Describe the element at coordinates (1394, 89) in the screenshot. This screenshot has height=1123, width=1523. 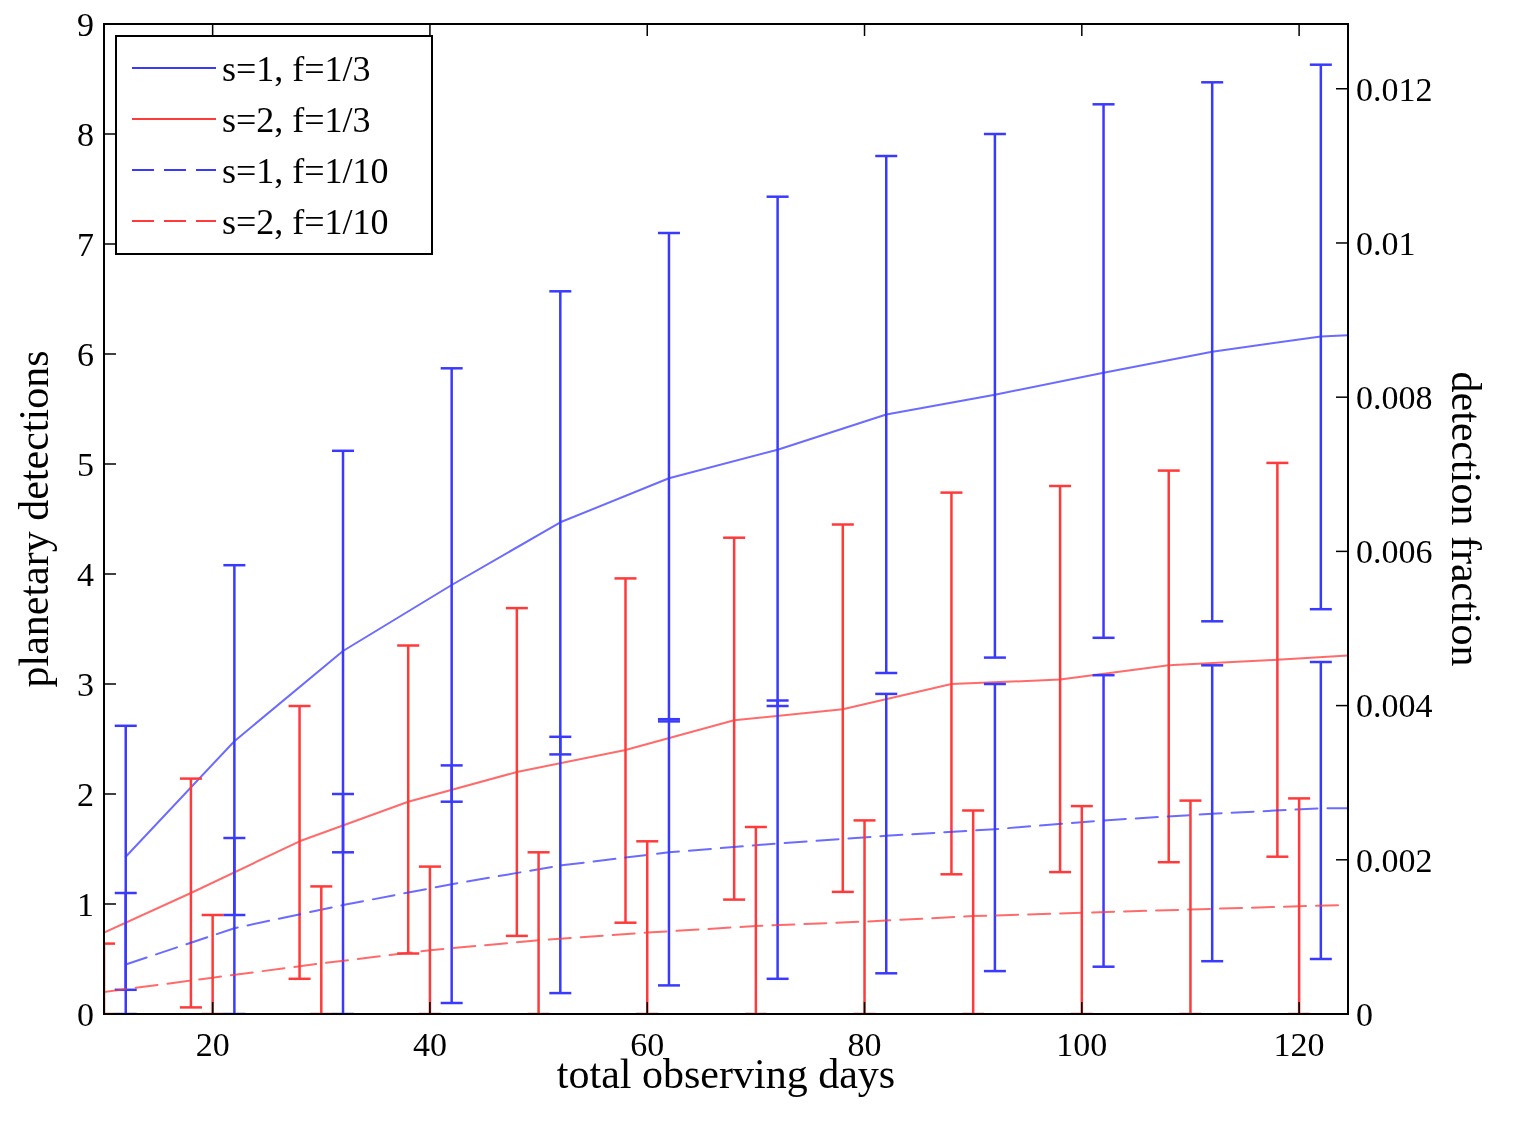
I see `y2-tick-label: 0.012` at that location.